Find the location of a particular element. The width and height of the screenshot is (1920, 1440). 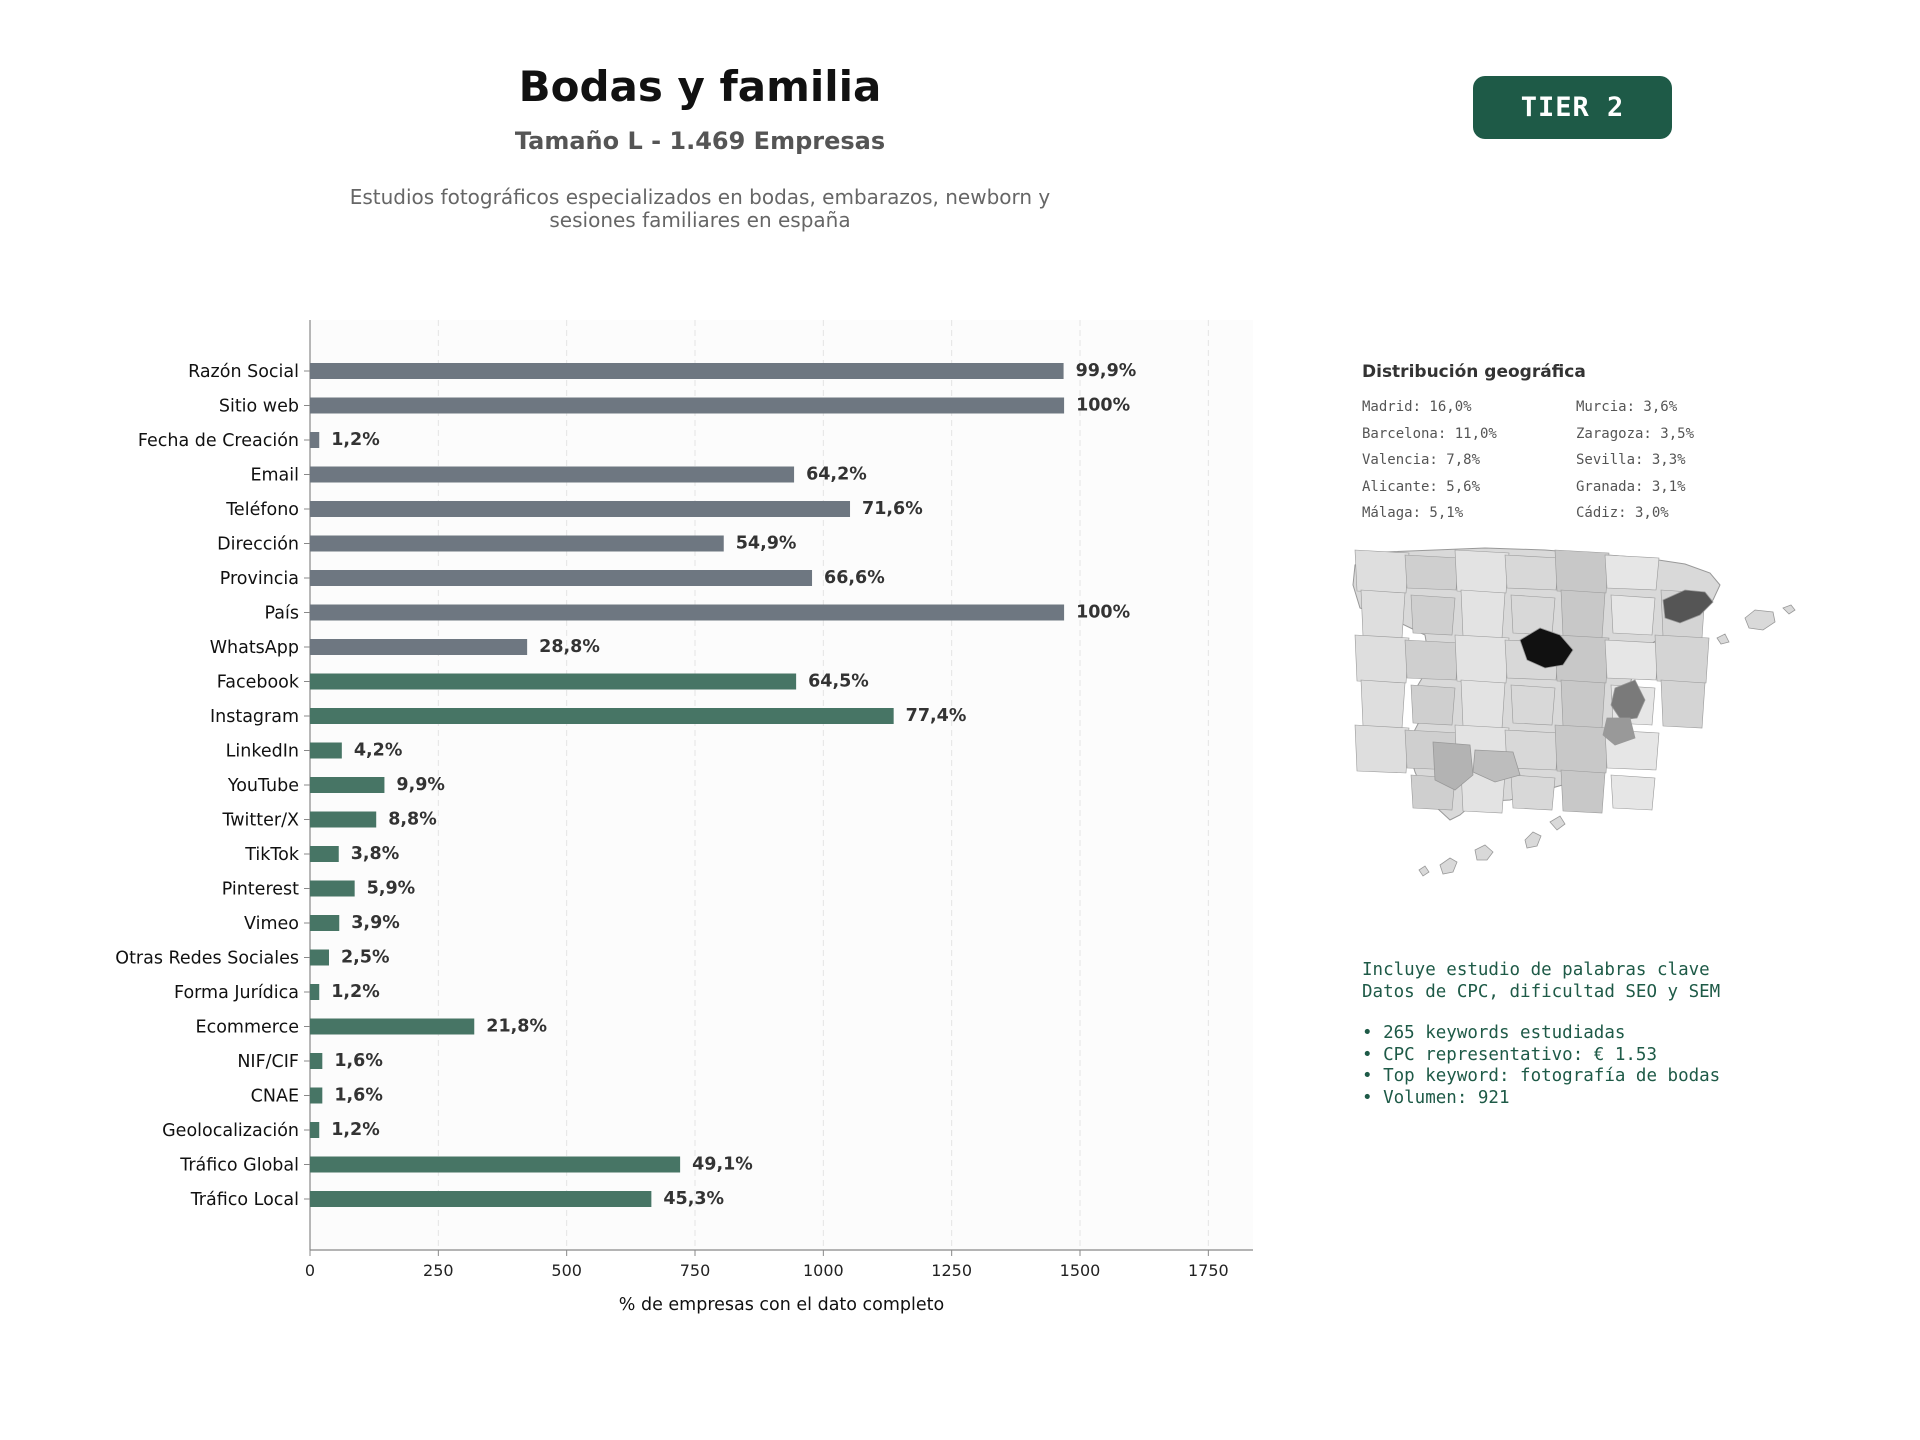

map-barcelona is located at coordinates (1688, 606).